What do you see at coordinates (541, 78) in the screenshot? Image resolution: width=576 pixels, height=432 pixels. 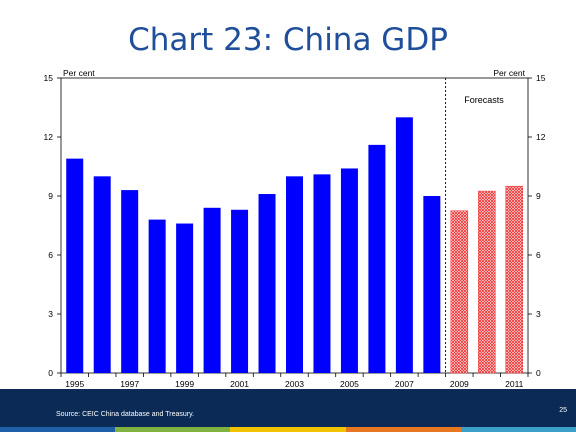 I see `y-tick-label-right: 15` at bounding box center [541, 78].